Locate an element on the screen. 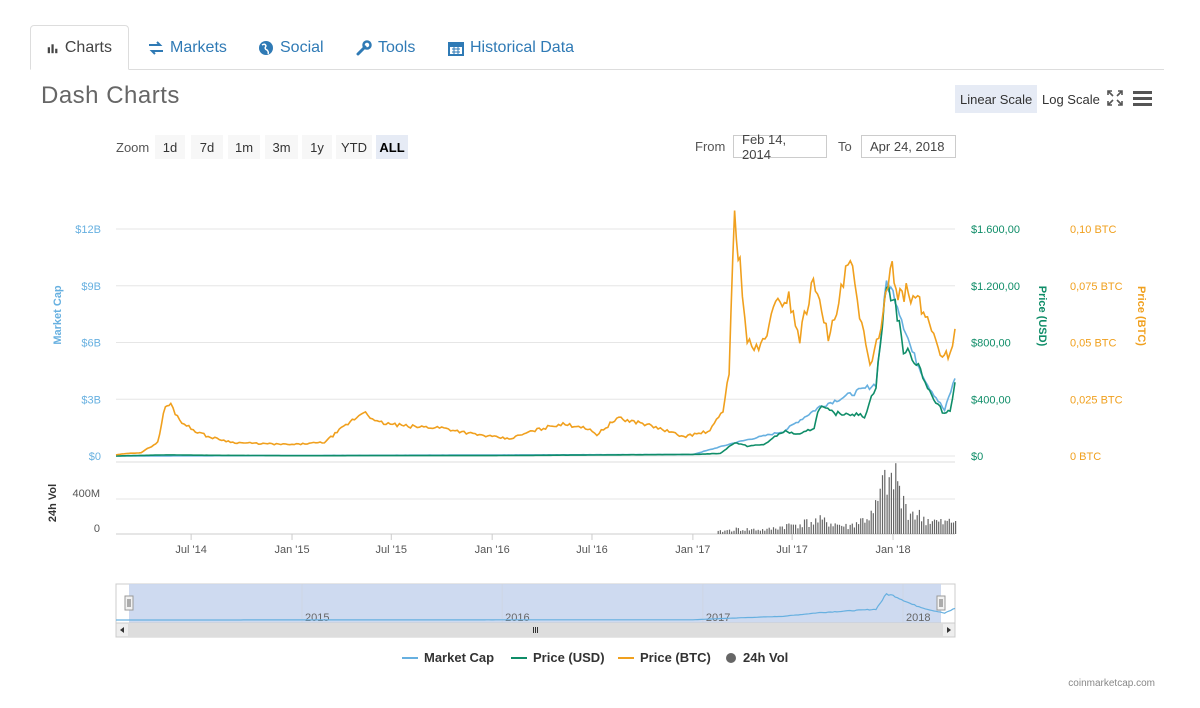 This screenshot has height=708, width=1200. tab-charts: Charts is located at coordinates (79, 47).